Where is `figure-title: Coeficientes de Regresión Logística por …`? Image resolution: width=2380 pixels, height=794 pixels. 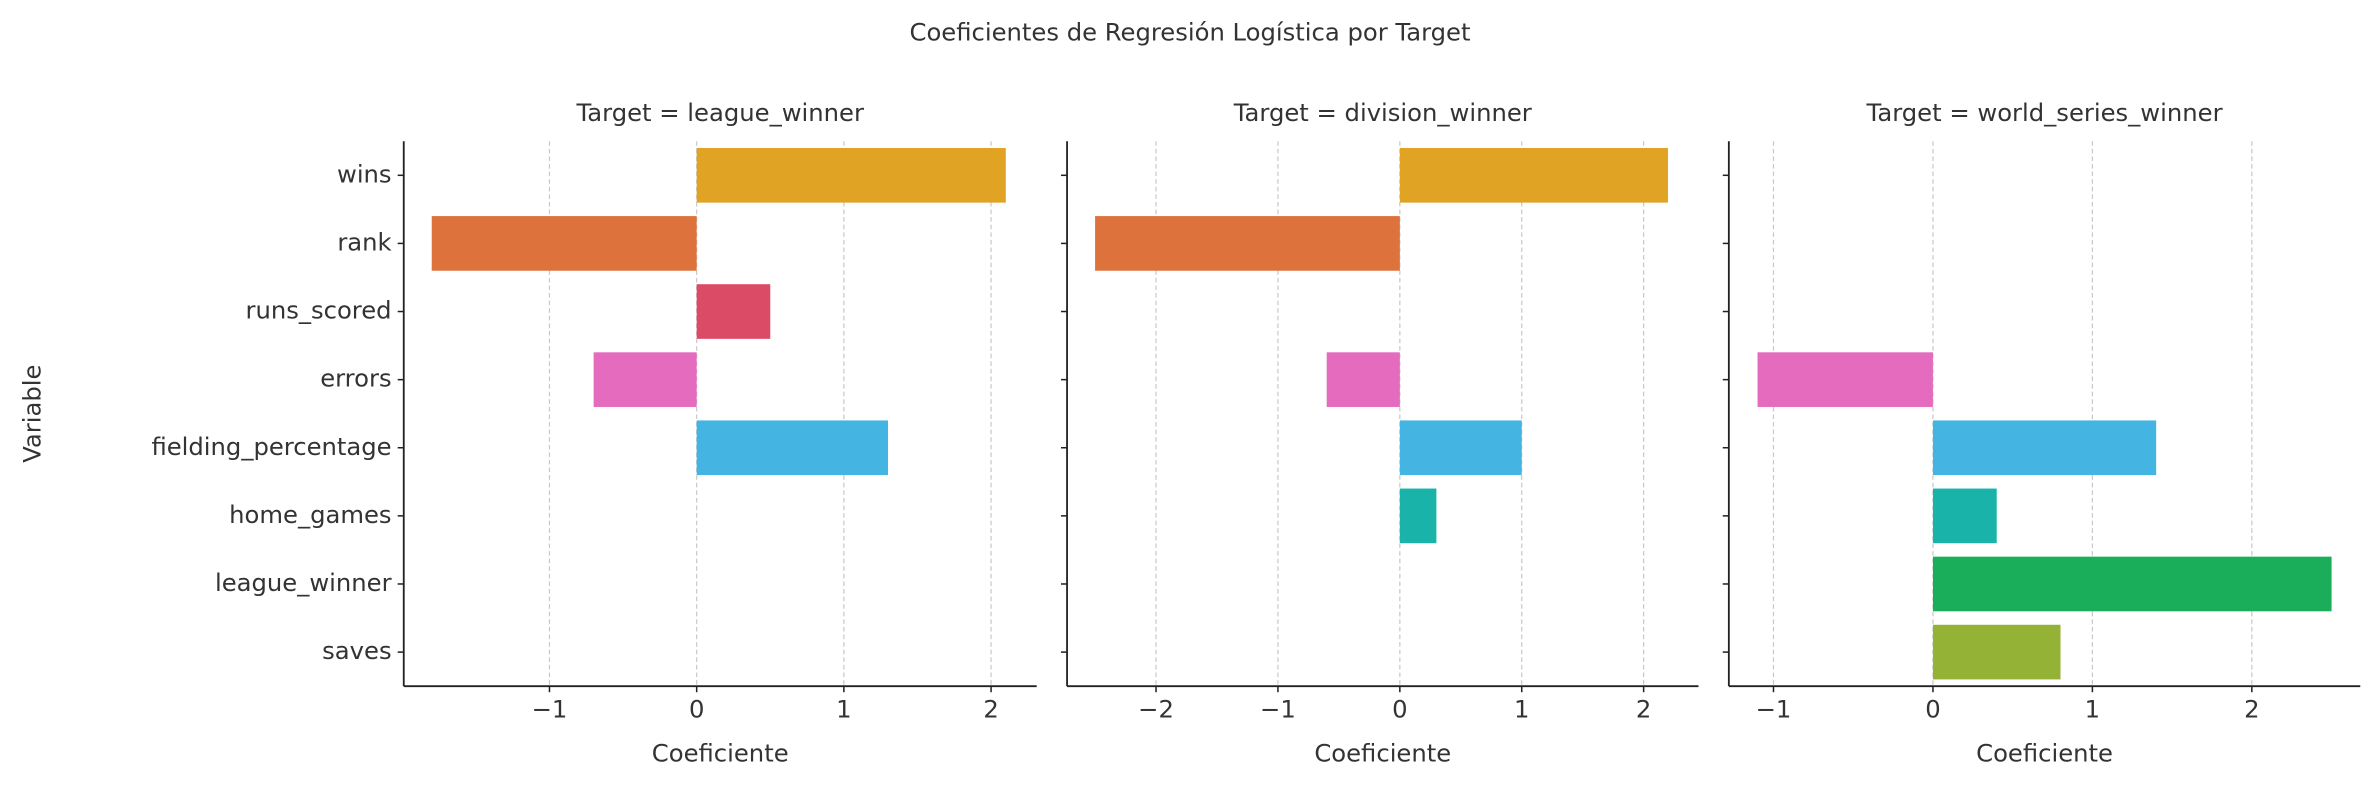
figure-title: Coeficientes de Regresión Logística por … is located at coordinates (1190, 31).